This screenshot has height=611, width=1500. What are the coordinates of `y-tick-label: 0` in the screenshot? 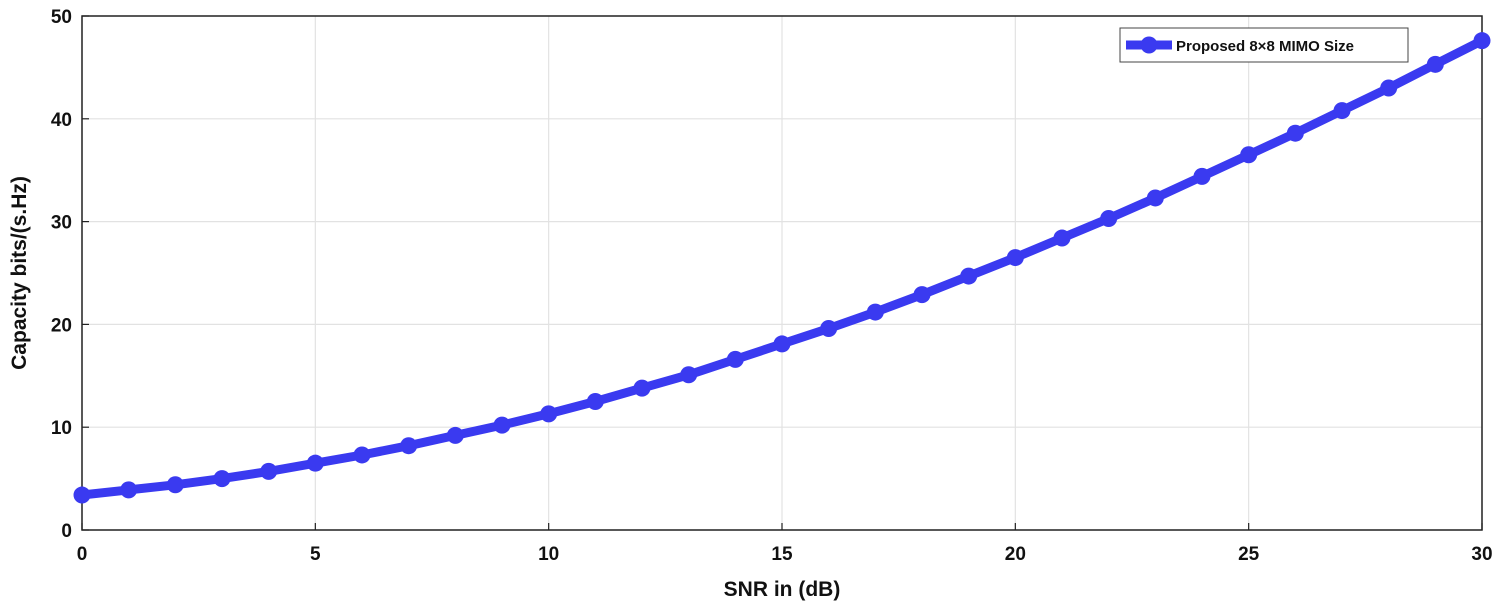 It's located at (66, 531).